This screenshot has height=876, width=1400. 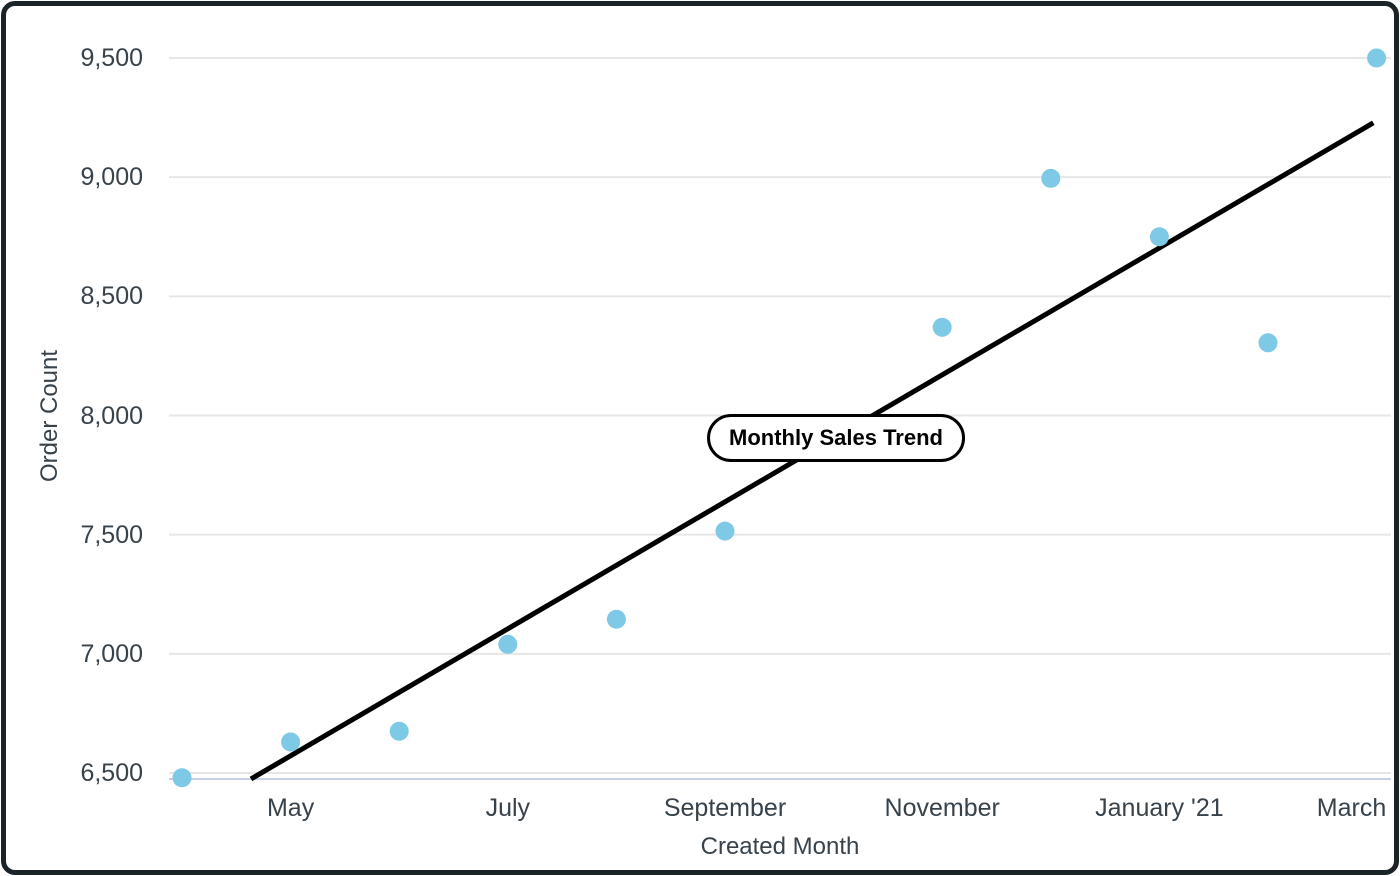 I want to click on data-point-may, so click(x=291, y=742).